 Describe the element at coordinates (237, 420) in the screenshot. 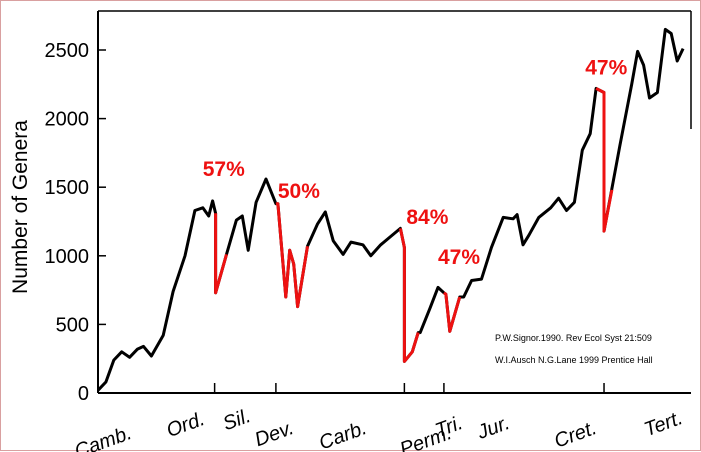

I see `x-tick-label: Sil.` at that location.